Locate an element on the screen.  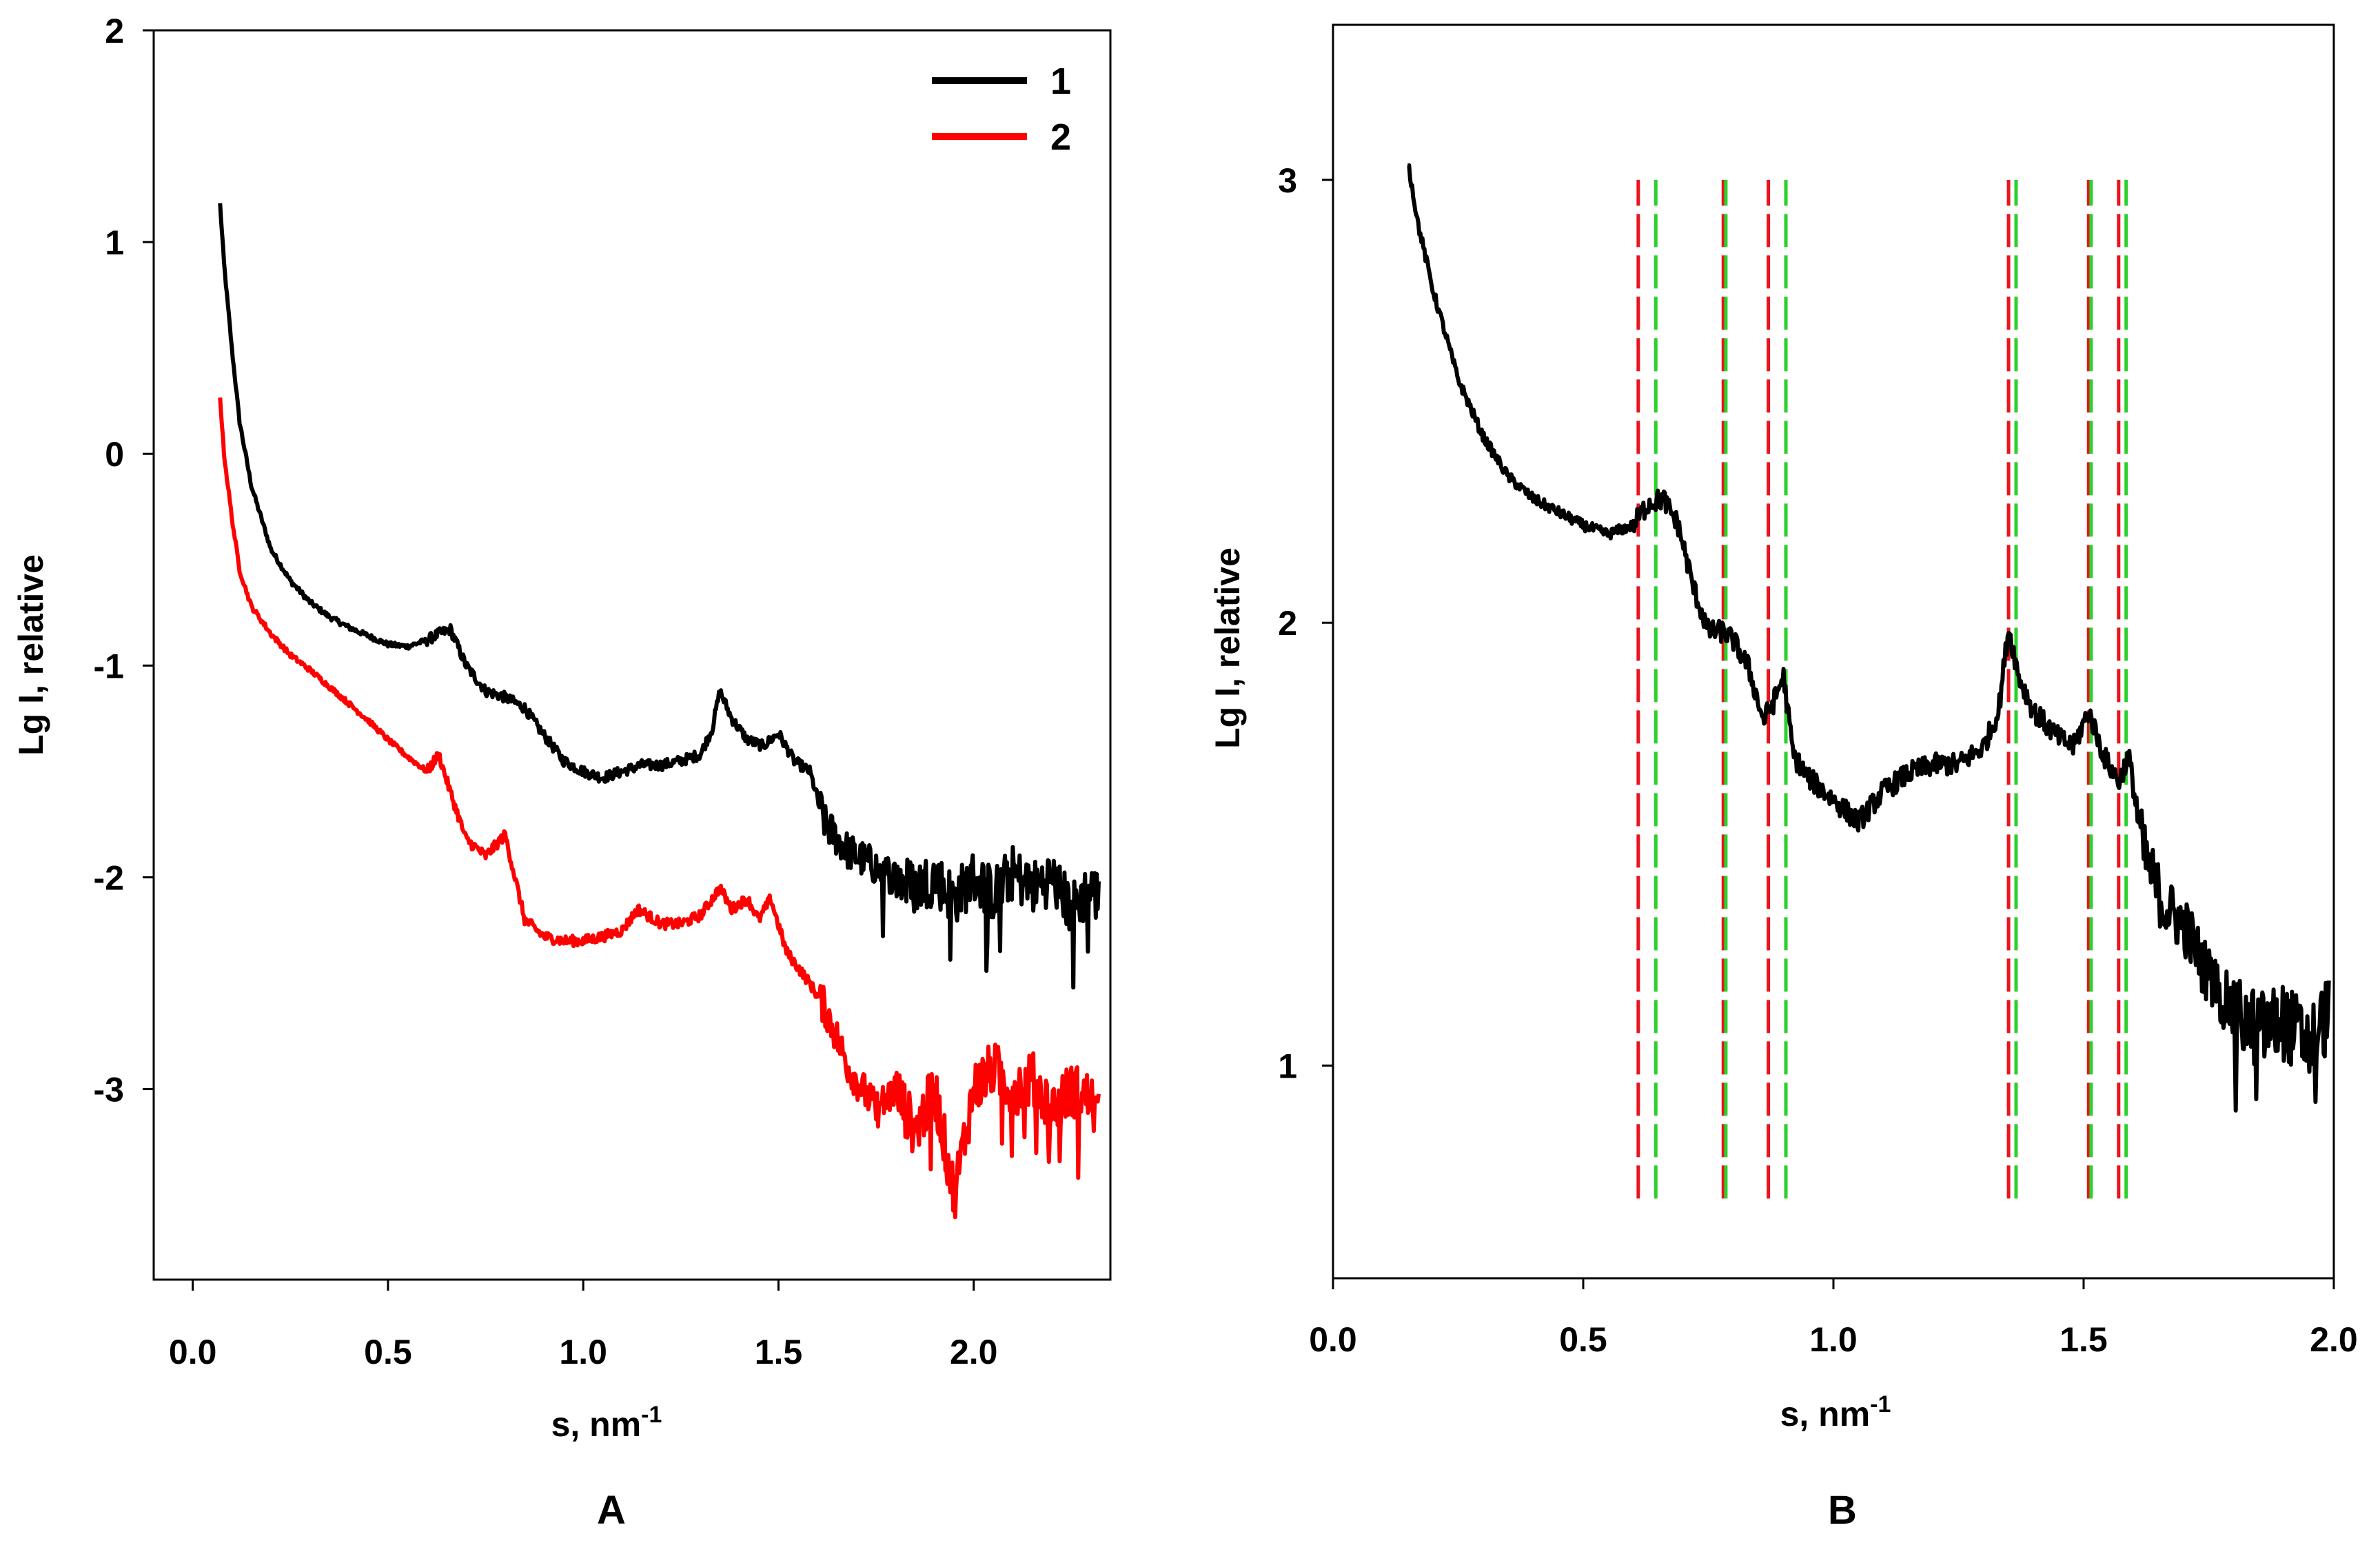
panel-b-y-axis-label: Lg I, relative is located at coordinates (1227, 648).